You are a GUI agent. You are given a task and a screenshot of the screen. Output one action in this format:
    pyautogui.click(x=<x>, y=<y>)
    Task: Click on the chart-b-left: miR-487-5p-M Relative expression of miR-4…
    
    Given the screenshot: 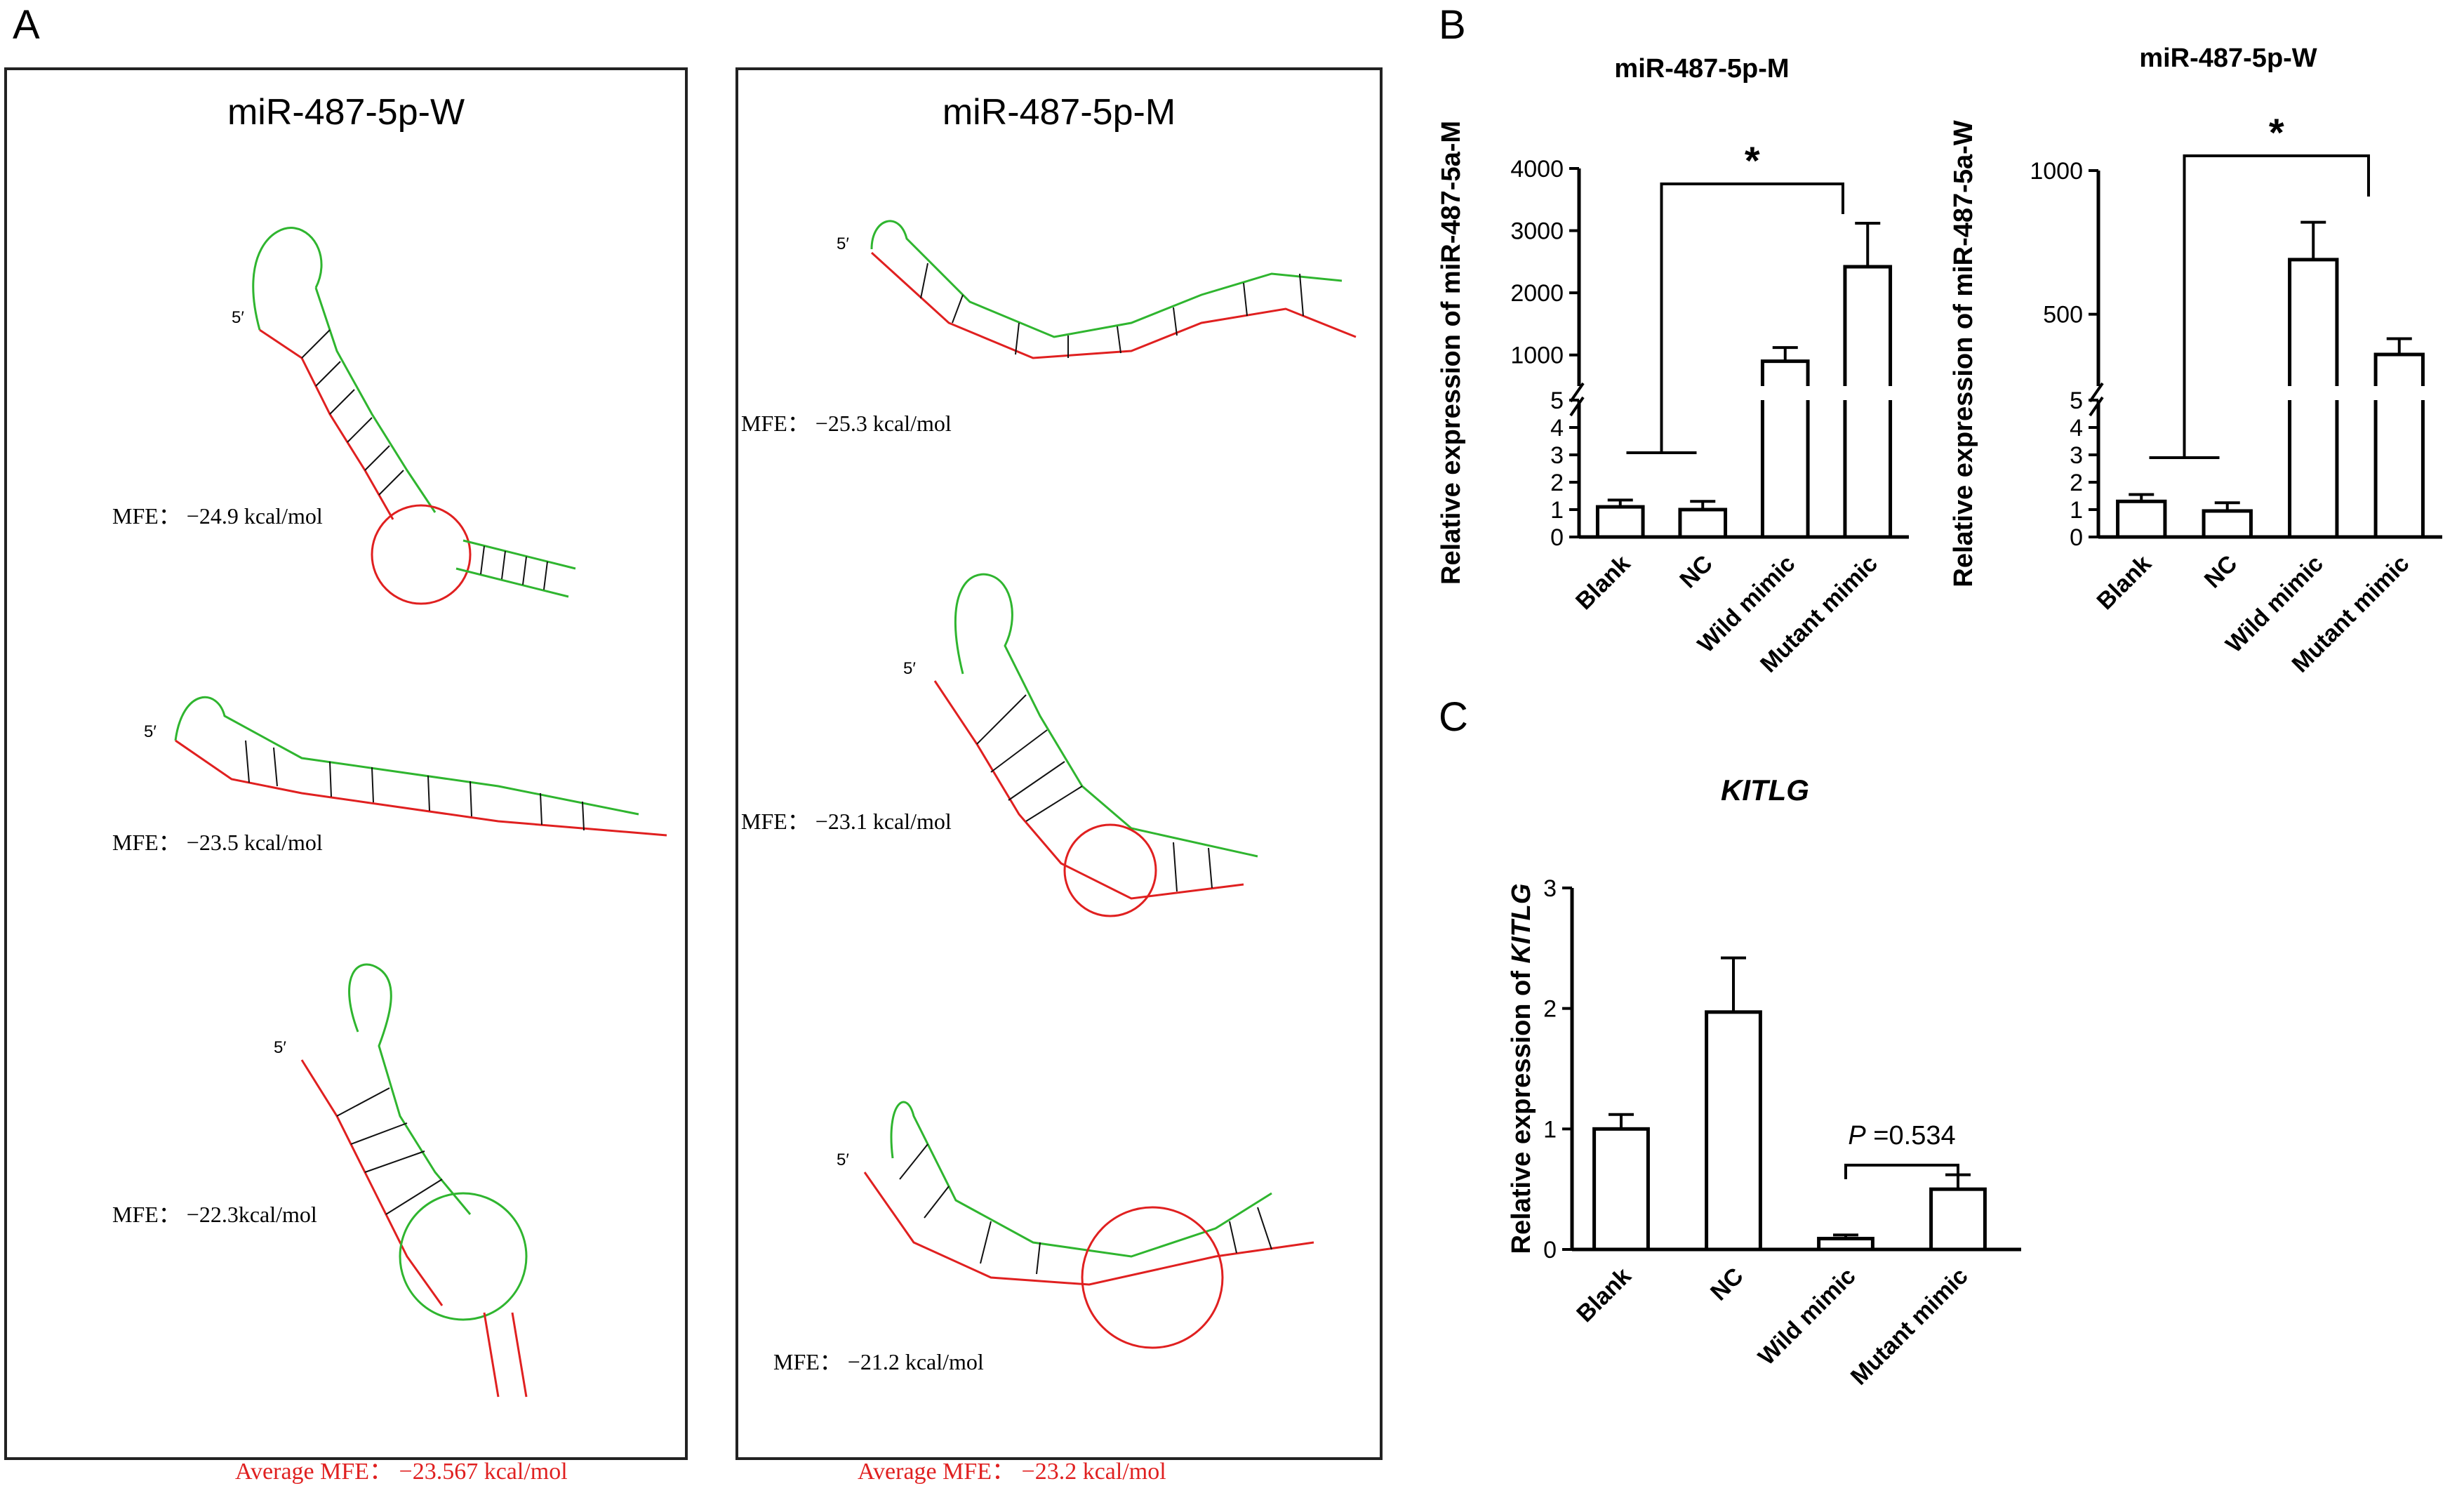 What is the action you would take?
    pyautogui.click(x=1673, y=366)
    